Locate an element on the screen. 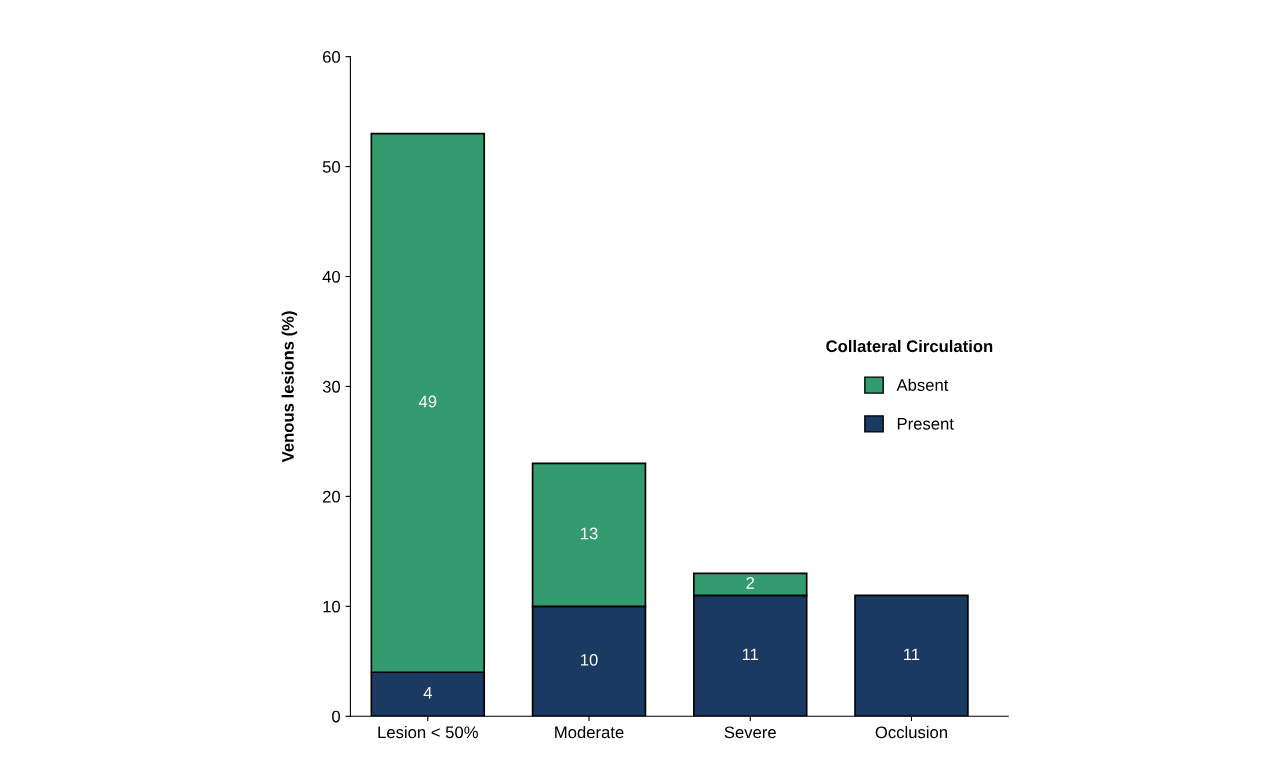 The width and height of the screenshot is (1265, 776). legend-label: Absent is located at coordinates (922, 384).